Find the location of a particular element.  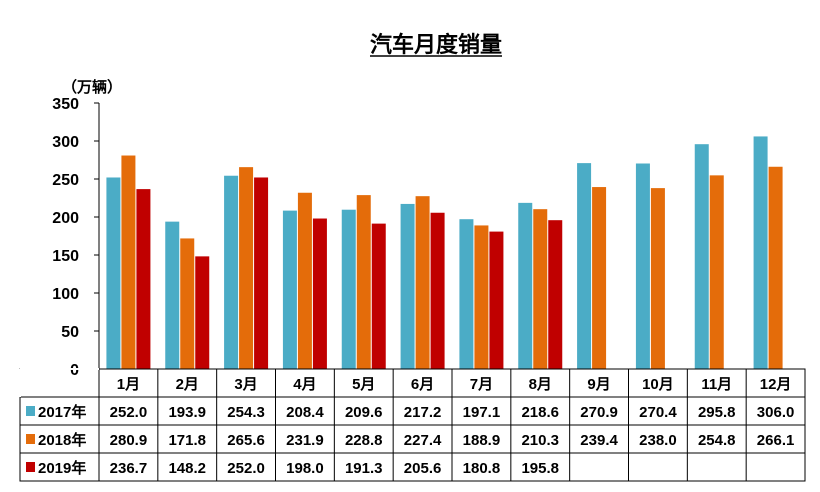

data-label: 210.3 is located at coordinates (540, 440).